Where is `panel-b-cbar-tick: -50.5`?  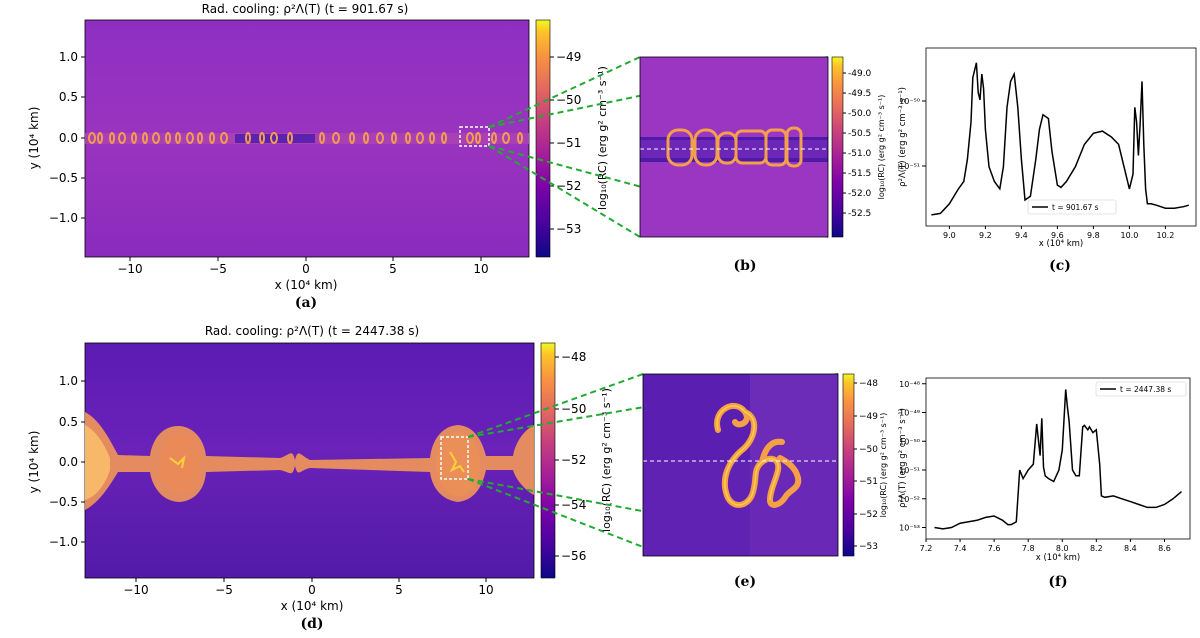 panel-b-cbar-tick: -50.5 is located at coordinates (859, 134).